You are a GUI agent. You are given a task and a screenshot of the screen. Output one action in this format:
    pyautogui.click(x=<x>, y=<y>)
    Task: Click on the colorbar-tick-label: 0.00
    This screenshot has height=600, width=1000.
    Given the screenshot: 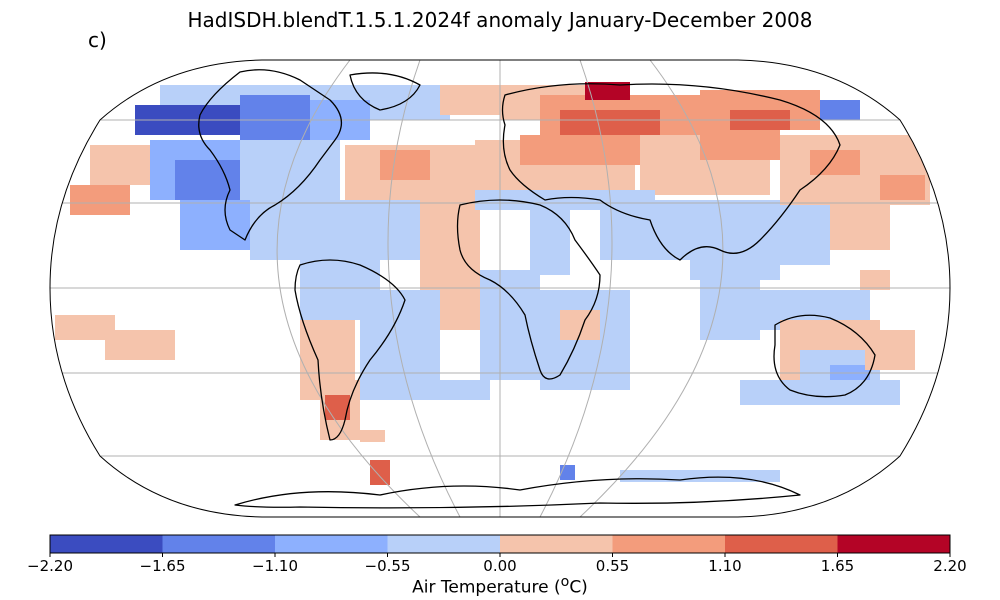 What is the action you would take?
    pyautogui.click(x=500, y=566)
    